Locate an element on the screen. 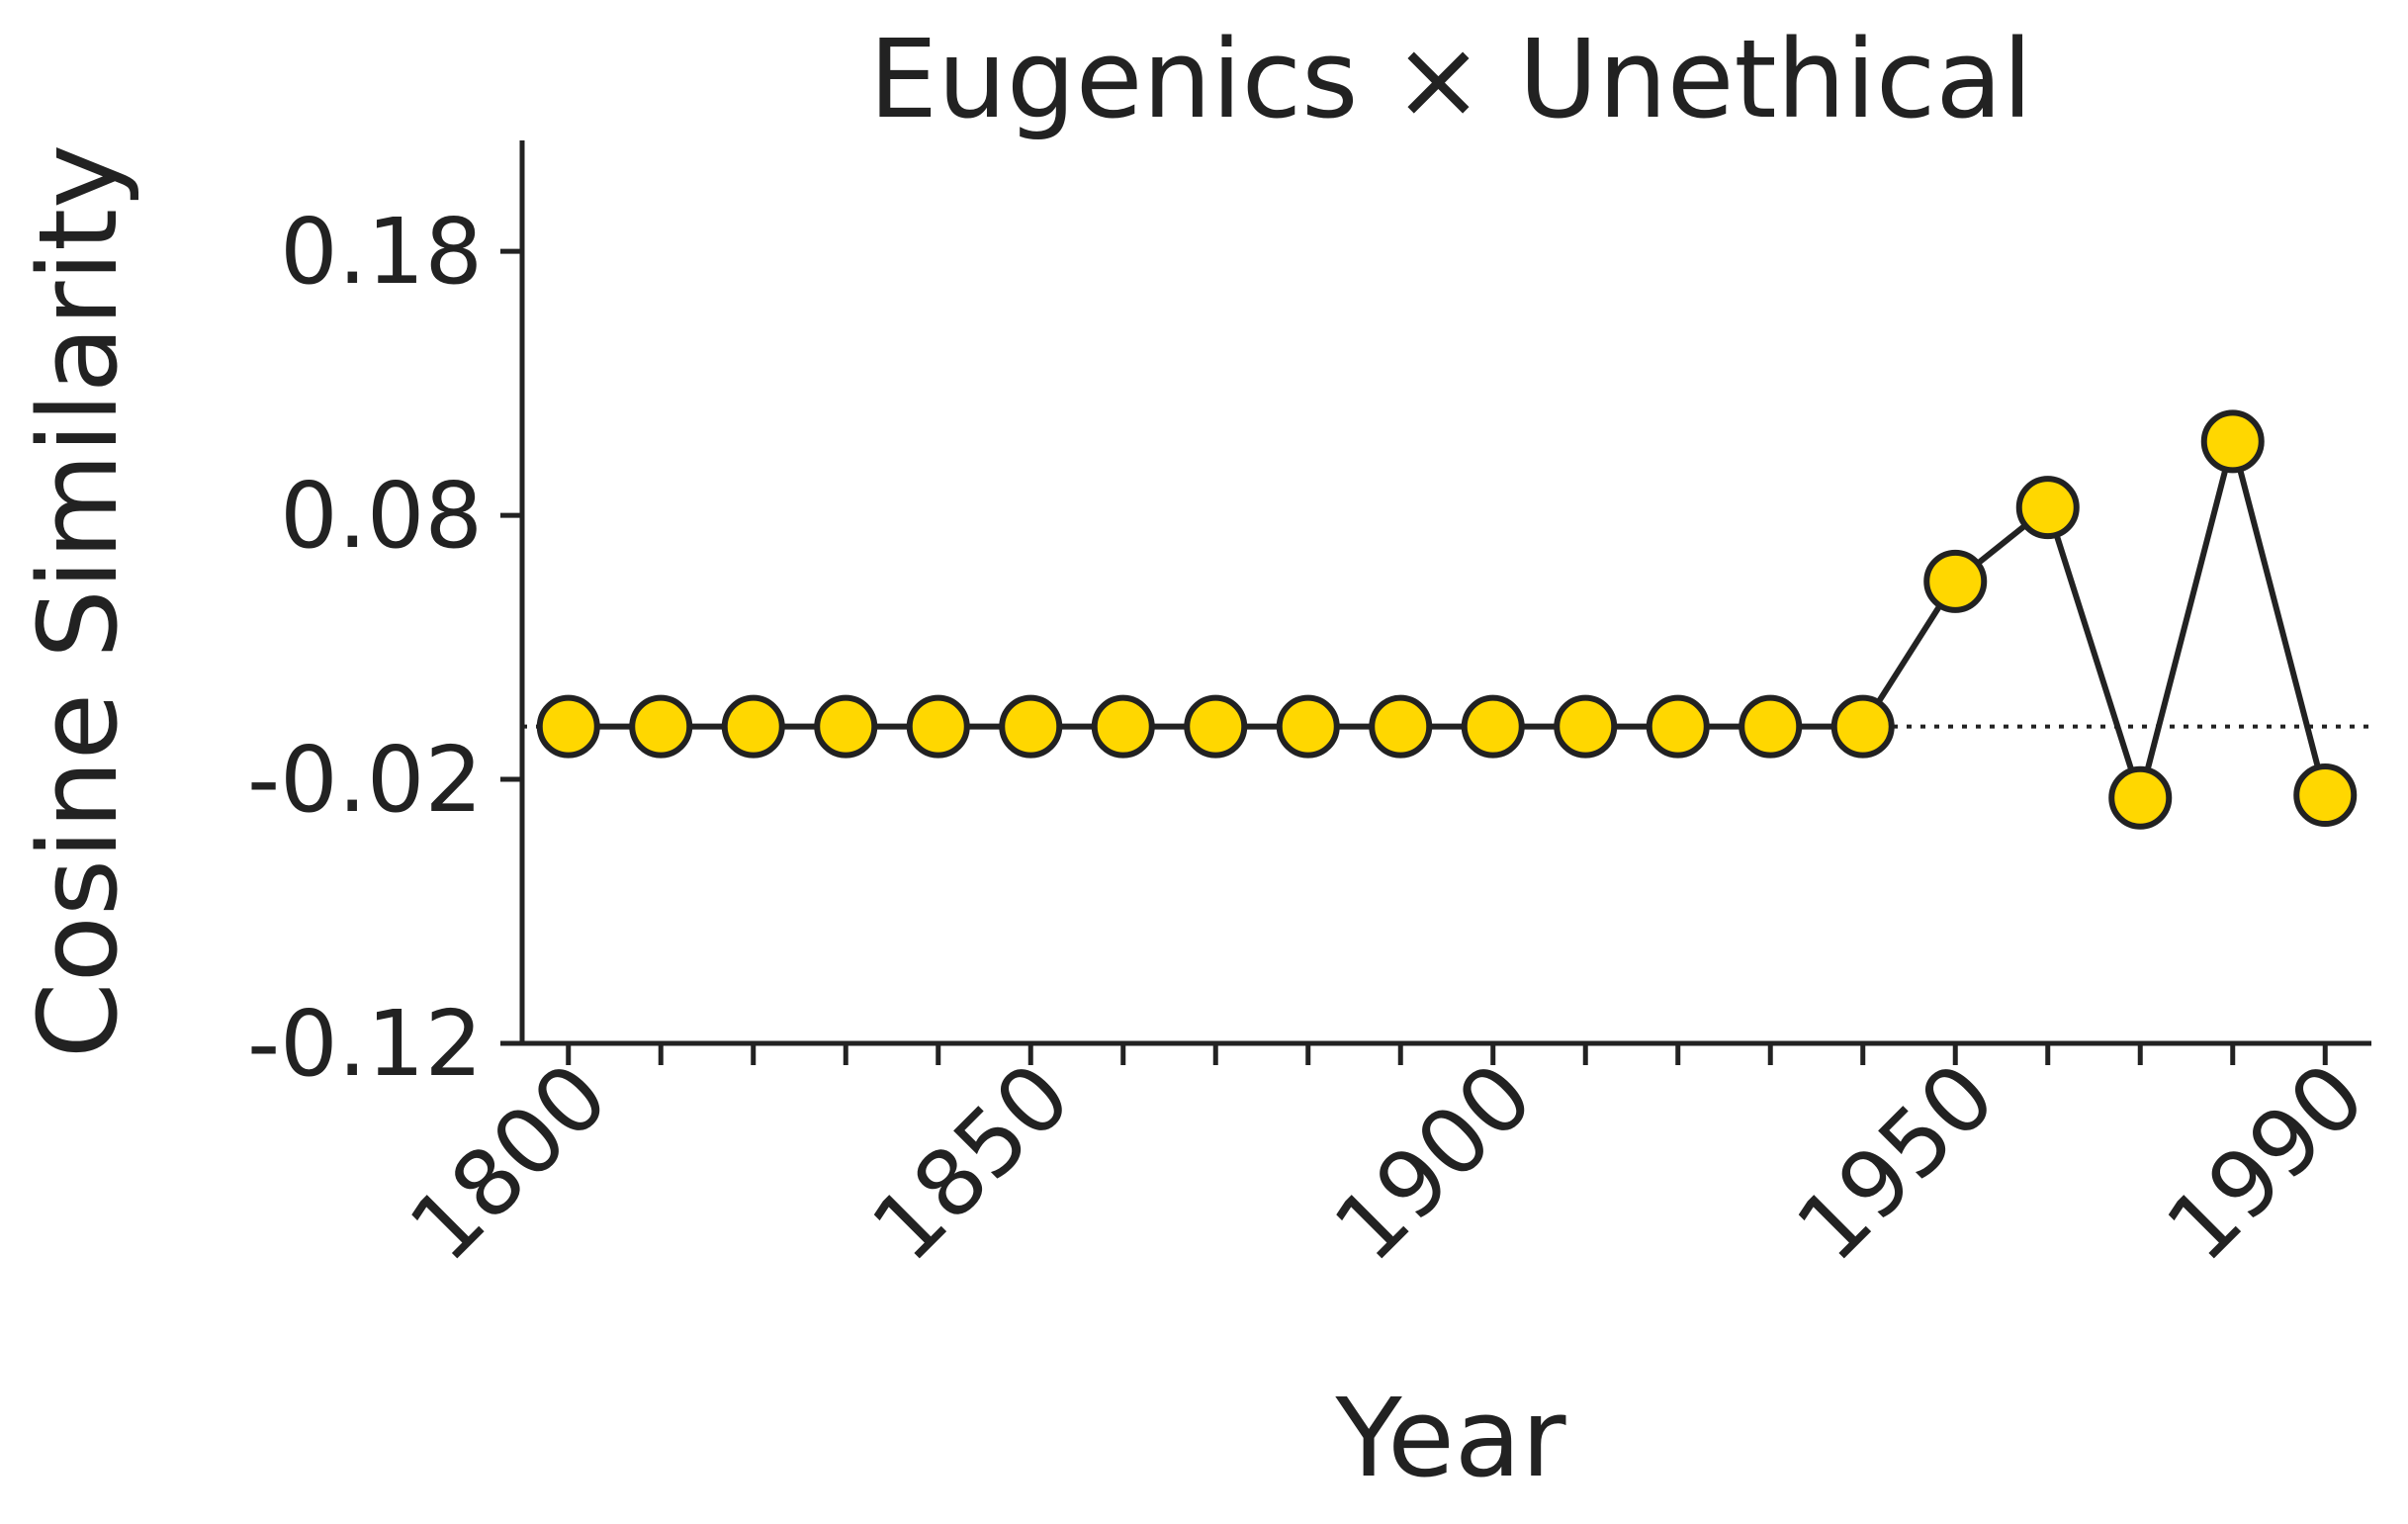  y-tick-label: -0.02 is located at coordinates (365, 780).